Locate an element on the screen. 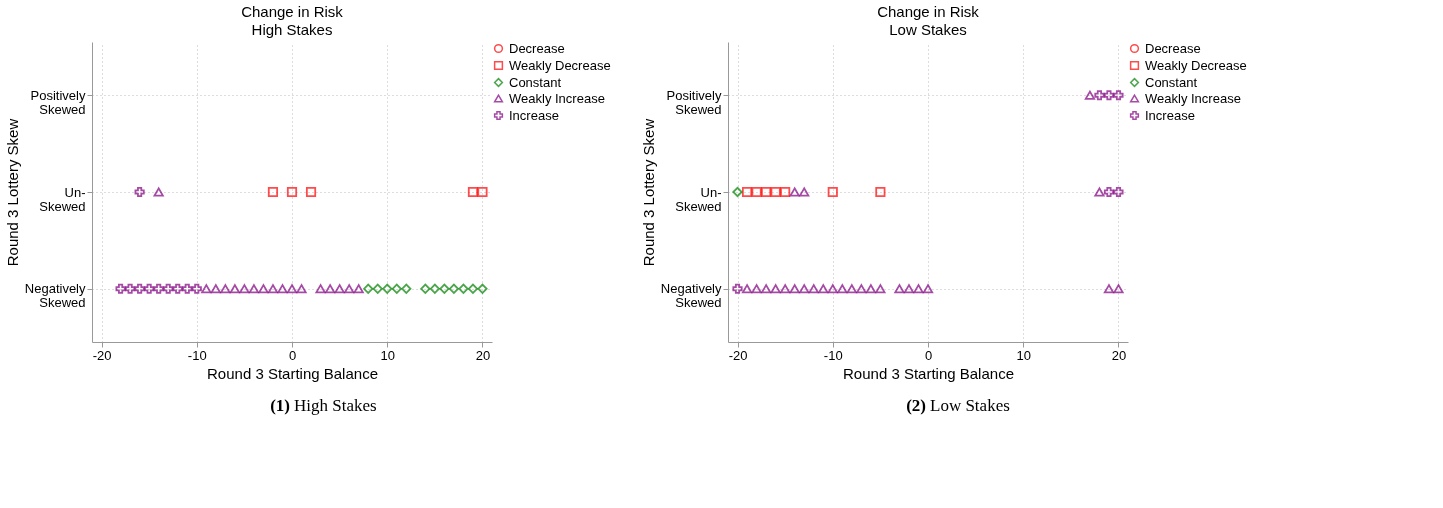 The width and height of the screenshot is (1443, 508). chart-subtitle: High Stakes is located at coordinates (292, 29).